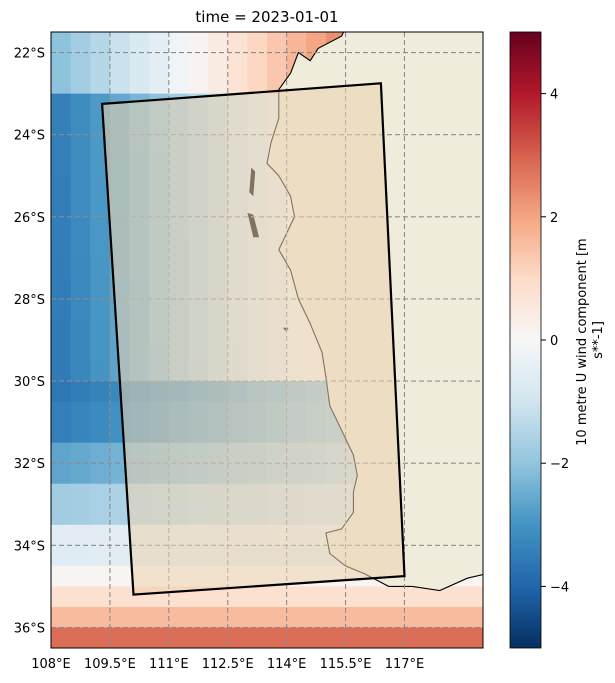 Image resolution: width=615 pixels, height=683 pixels. I want to click on lat-tick-label: 28°S, so click(29, 300).